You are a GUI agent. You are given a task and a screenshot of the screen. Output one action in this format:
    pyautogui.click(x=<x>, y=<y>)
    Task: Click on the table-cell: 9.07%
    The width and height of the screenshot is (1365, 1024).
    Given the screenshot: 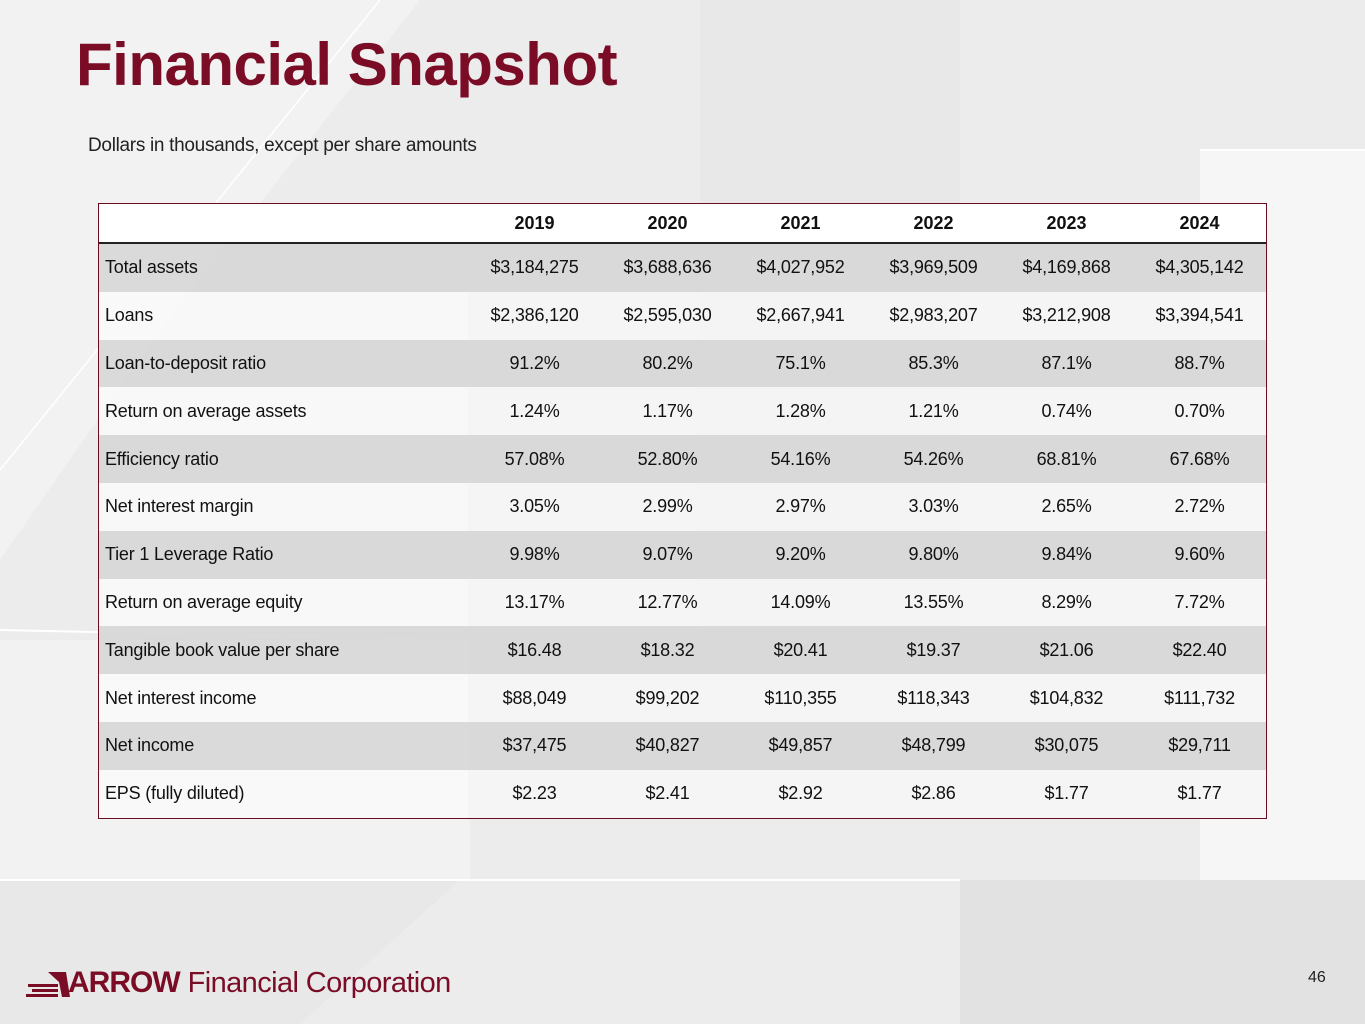 What is the action you would take?
    pyautogui.click(x=667, y=554)
    